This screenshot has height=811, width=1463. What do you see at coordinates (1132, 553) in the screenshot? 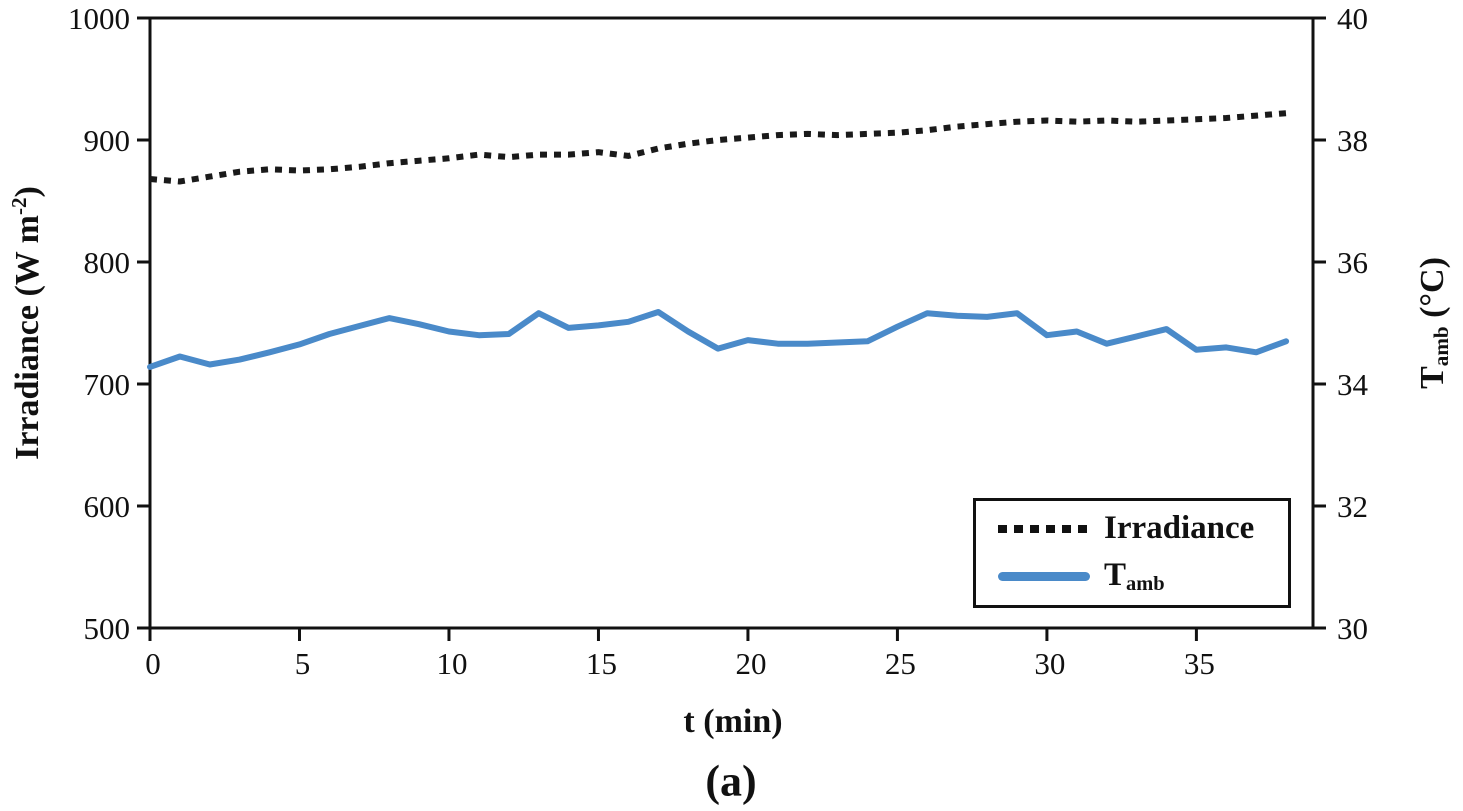
I see `legend-box: Irradiance Tamb` at bounding box center [1132, 553].